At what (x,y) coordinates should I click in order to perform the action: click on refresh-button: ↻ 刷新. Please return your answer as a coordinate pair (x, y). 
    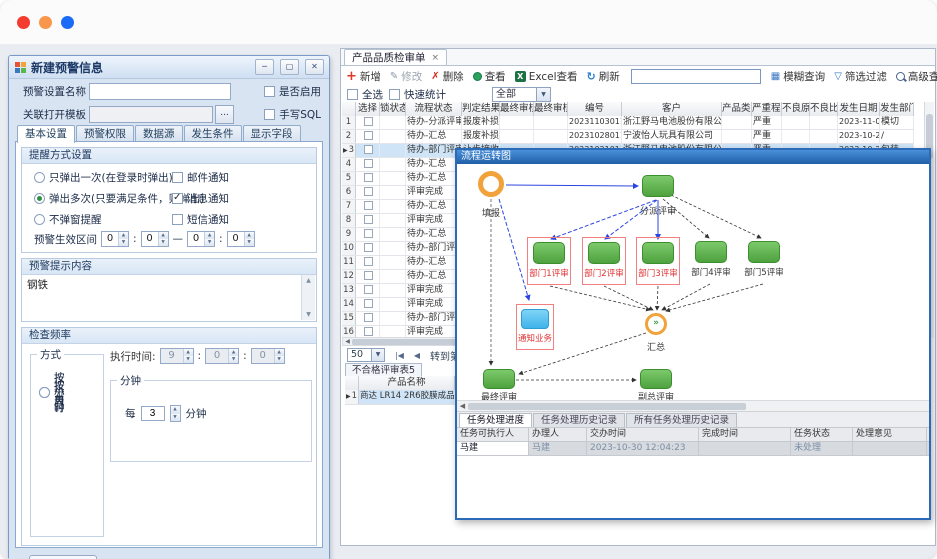
    Looking at the image, I should click on (603, 76).